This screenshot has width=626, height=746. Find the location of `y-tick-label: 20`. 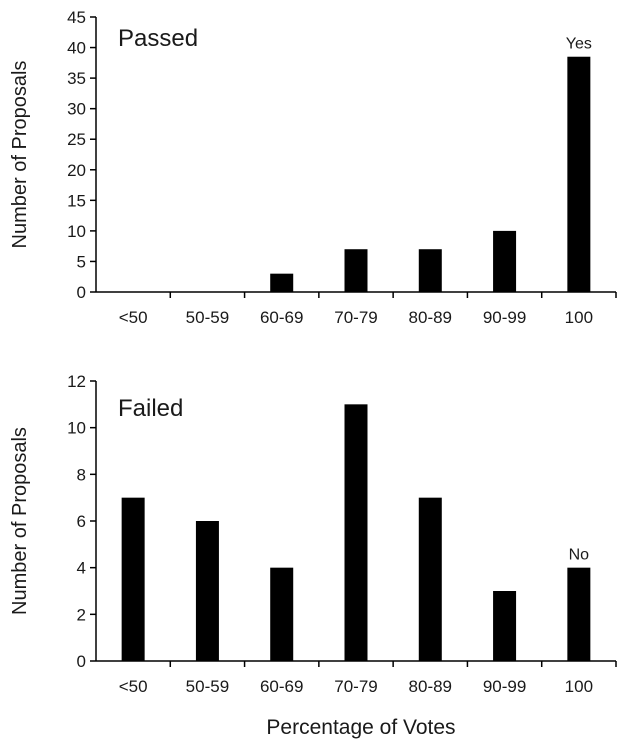

y-tick-label: 20 is located at coordinates (76, 170).